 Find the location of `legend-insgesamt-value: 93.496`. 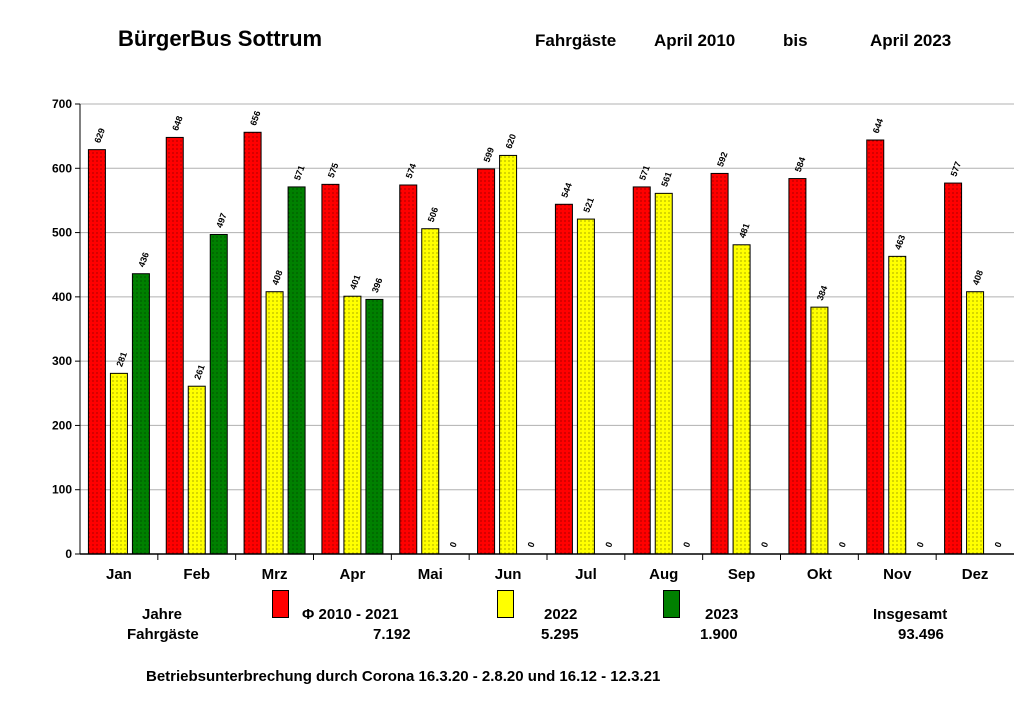

legend-insgesamt-value: 93.496 is located at coordinates (921, 634).